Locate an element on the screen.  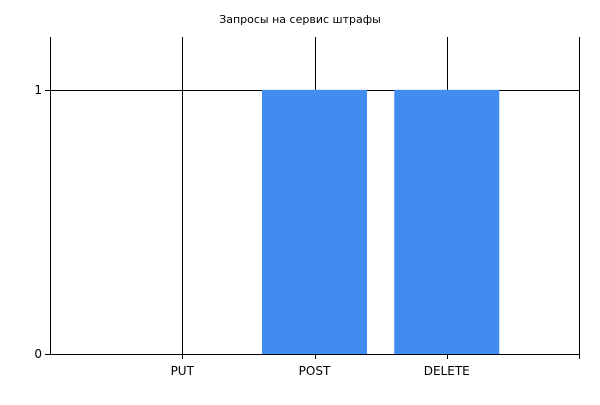
x-tick-label-post: POST is located at coordinates (315, 371).